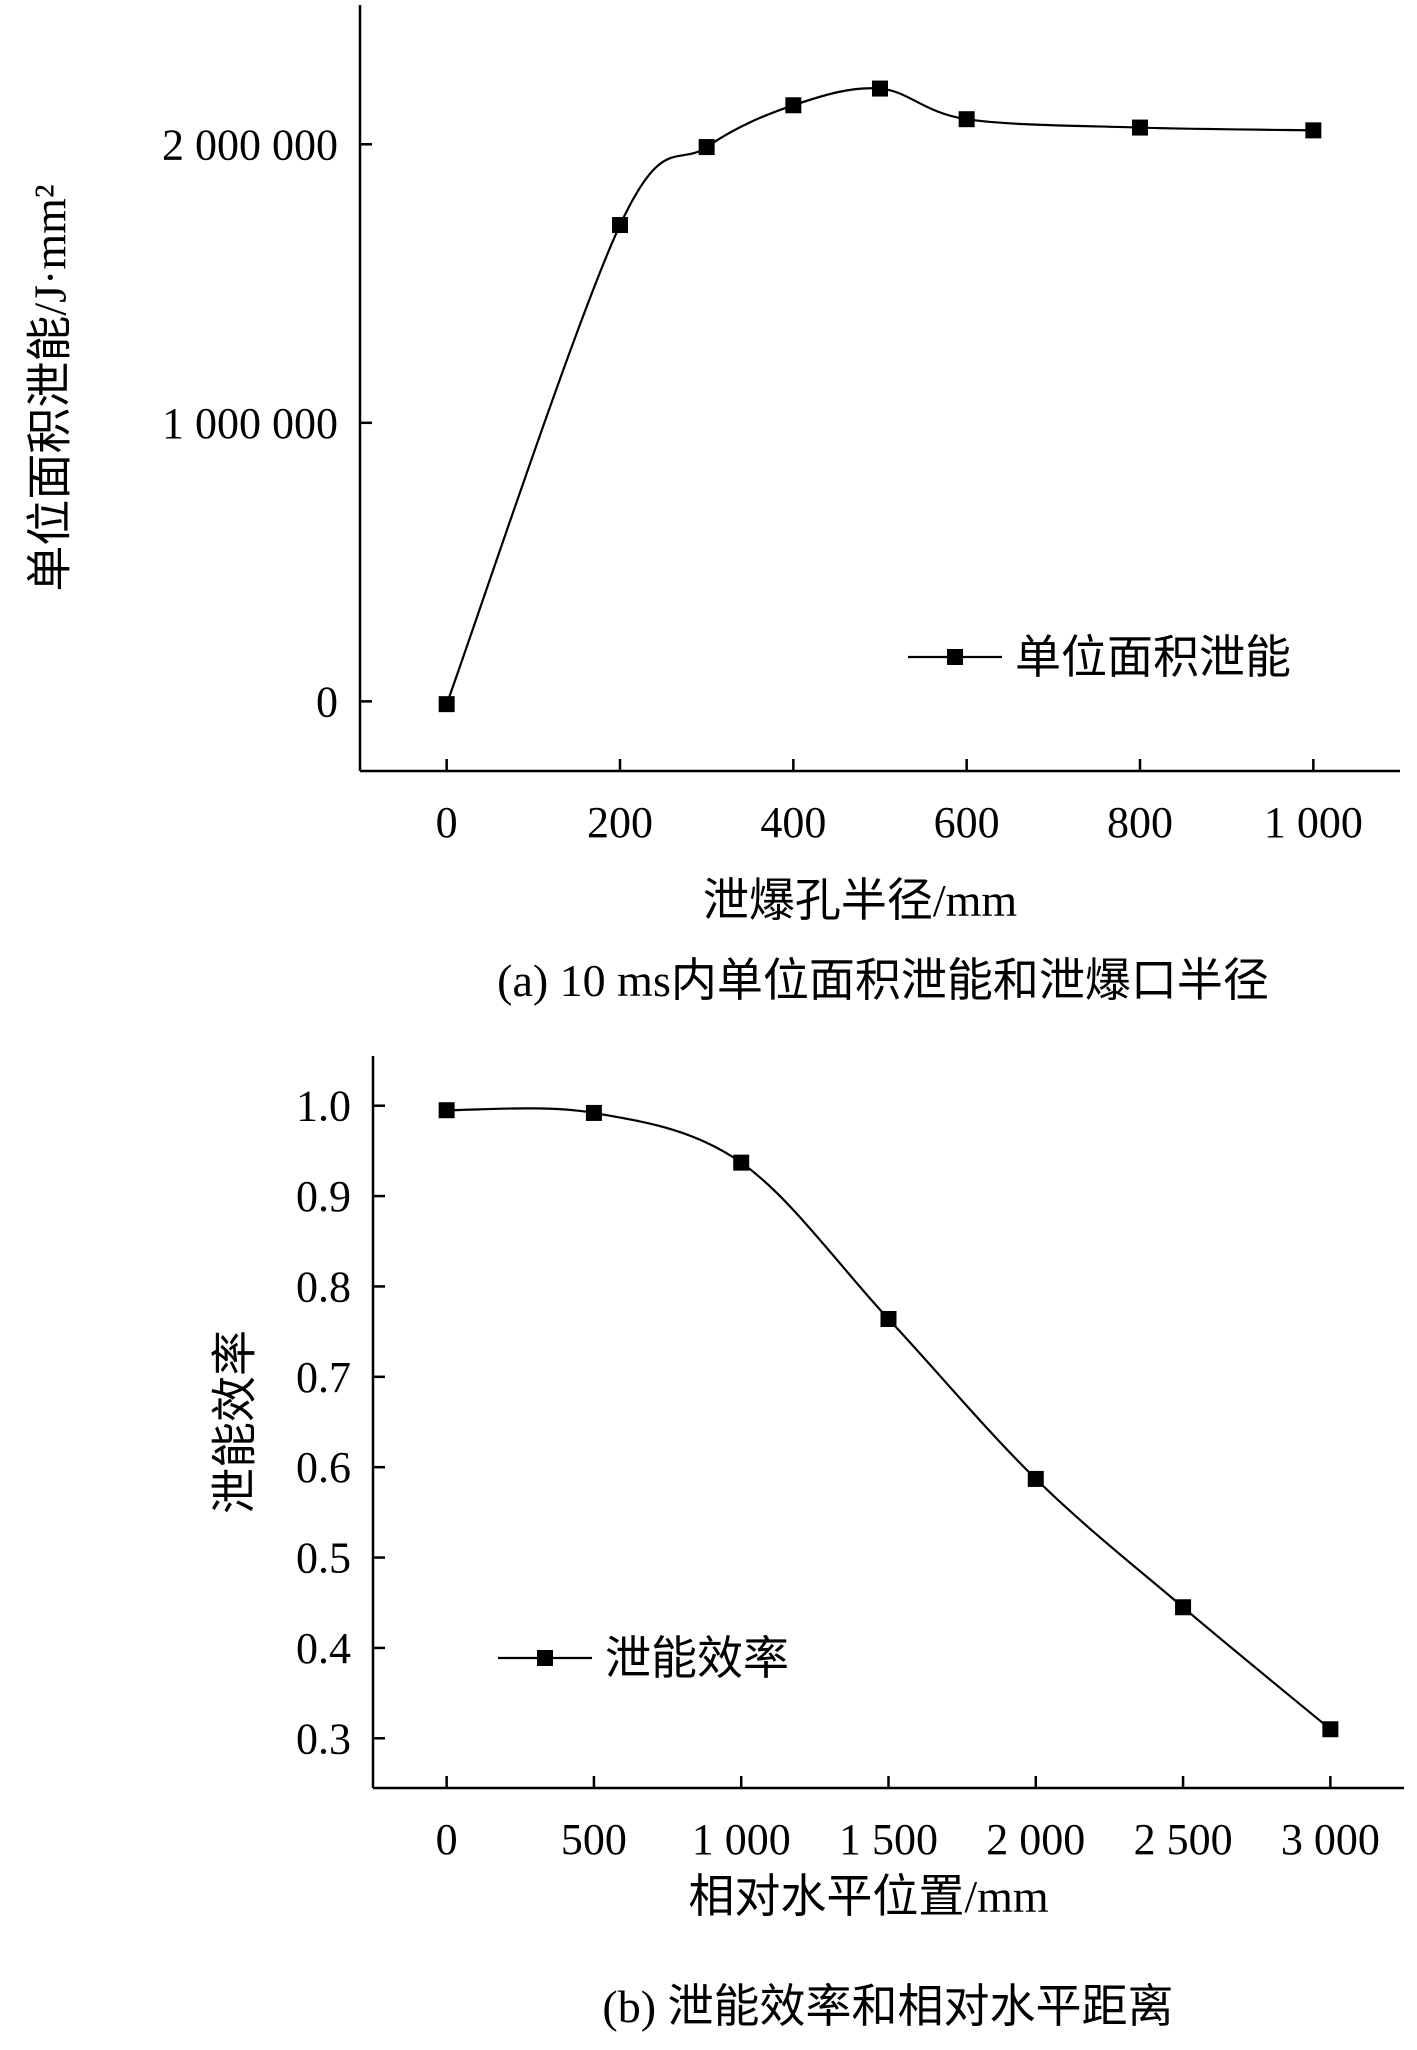 This screenshot has height=2050, width=1417. Describe the element at coordinates (793, 822) in the screenshot. I see `x-tick-label: 400` at that location.